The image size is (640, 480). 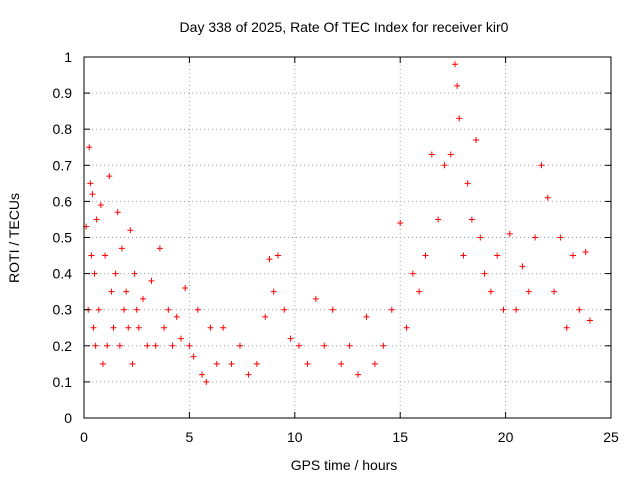 I want to click on x-tick-label: 15, so click(x=400, y=437).